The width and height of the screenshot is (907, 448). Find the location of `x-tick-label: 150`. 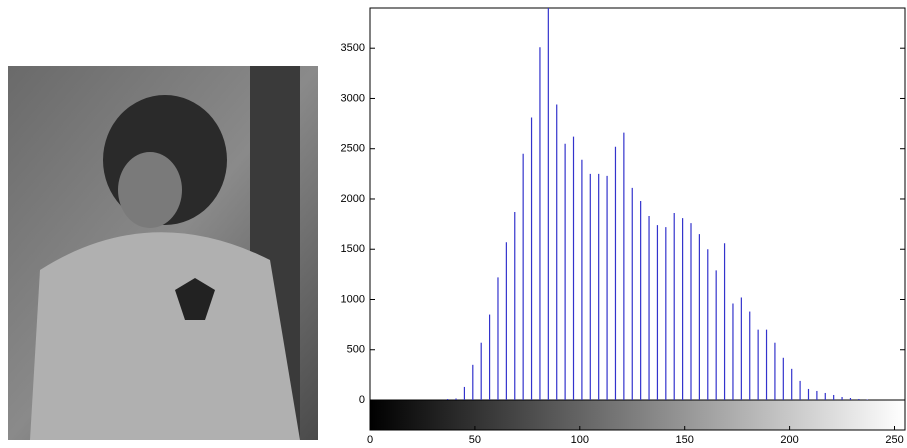

x-tick-label: 150 is located at coordinates (685, 440).